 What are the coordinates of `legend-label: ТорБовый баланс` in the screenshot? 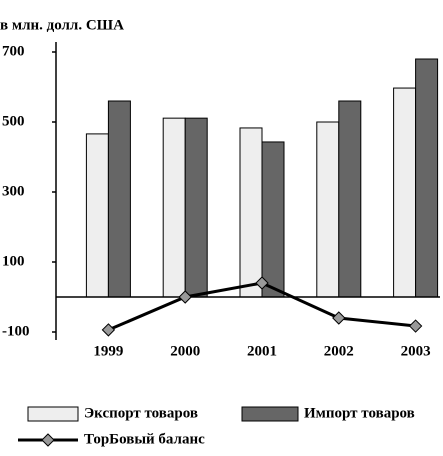 It's located at (144, 439).